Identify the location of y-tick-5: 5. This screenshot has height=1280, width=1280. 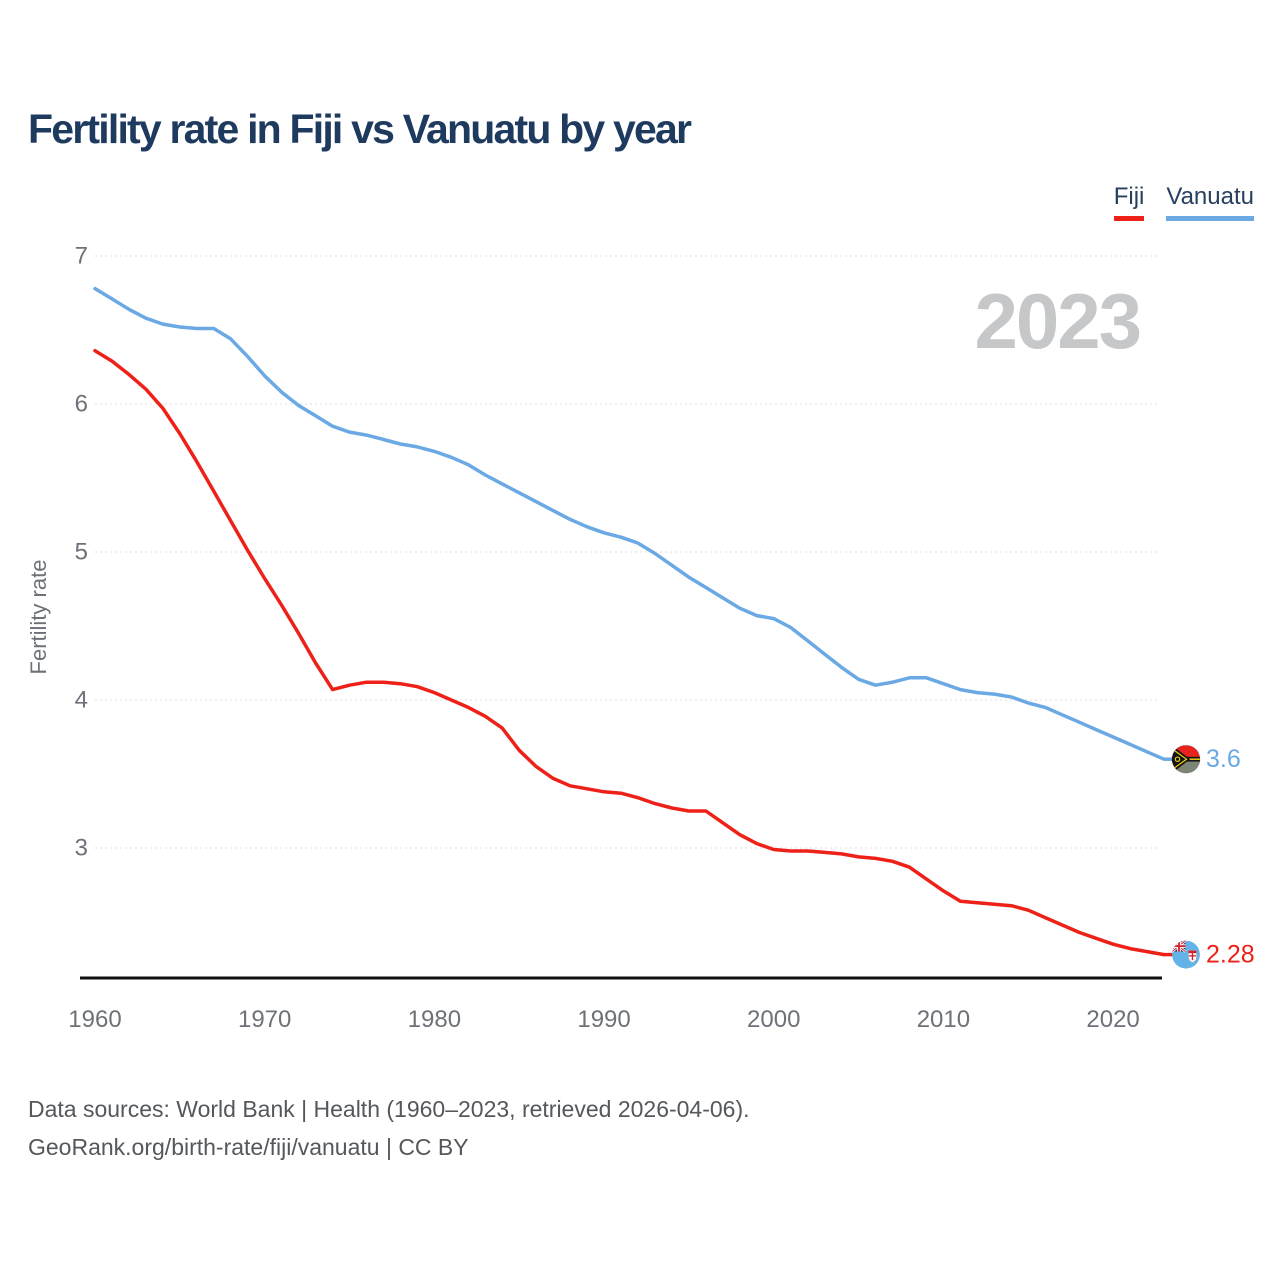
(81, 552).